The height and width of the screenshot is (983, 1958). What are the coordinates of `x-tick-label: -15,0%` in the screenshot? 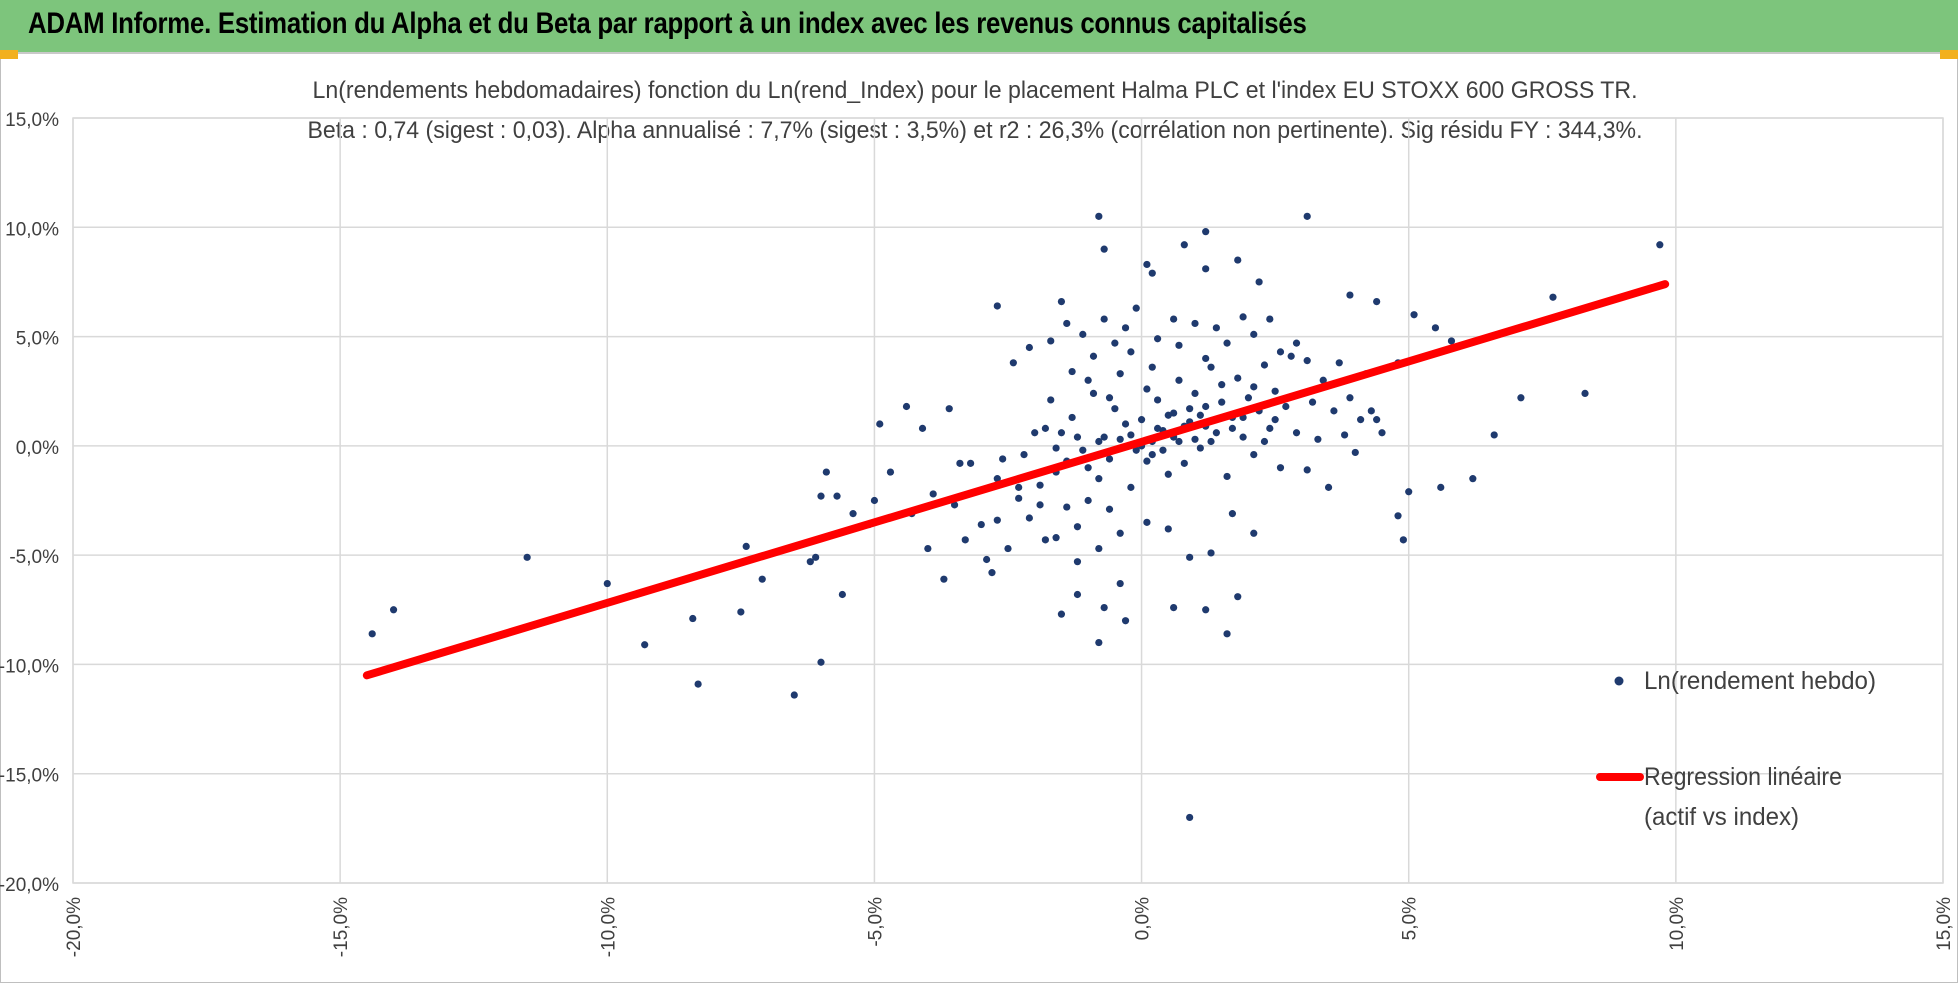 It's located at (341, 927).